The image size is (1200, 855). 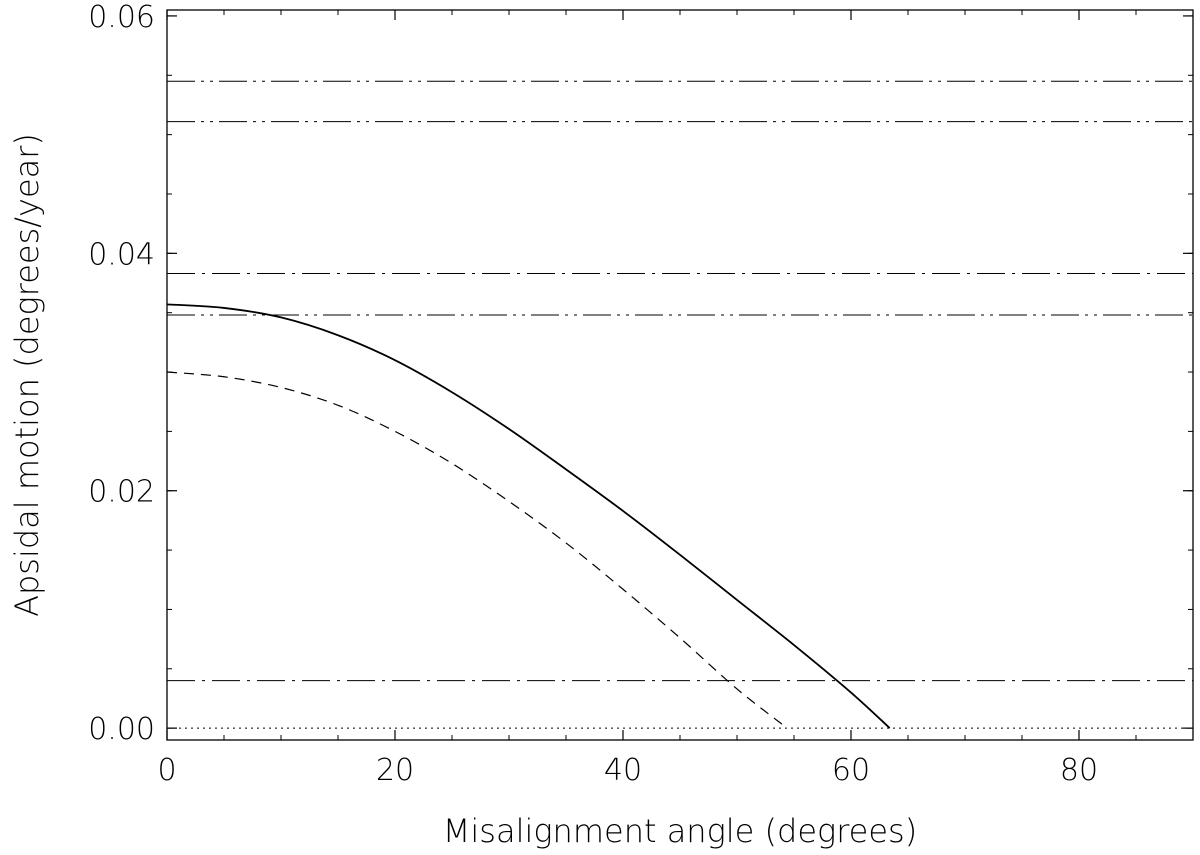 I want to click on x-tick-label: 80, so click(x=1079, y=770).